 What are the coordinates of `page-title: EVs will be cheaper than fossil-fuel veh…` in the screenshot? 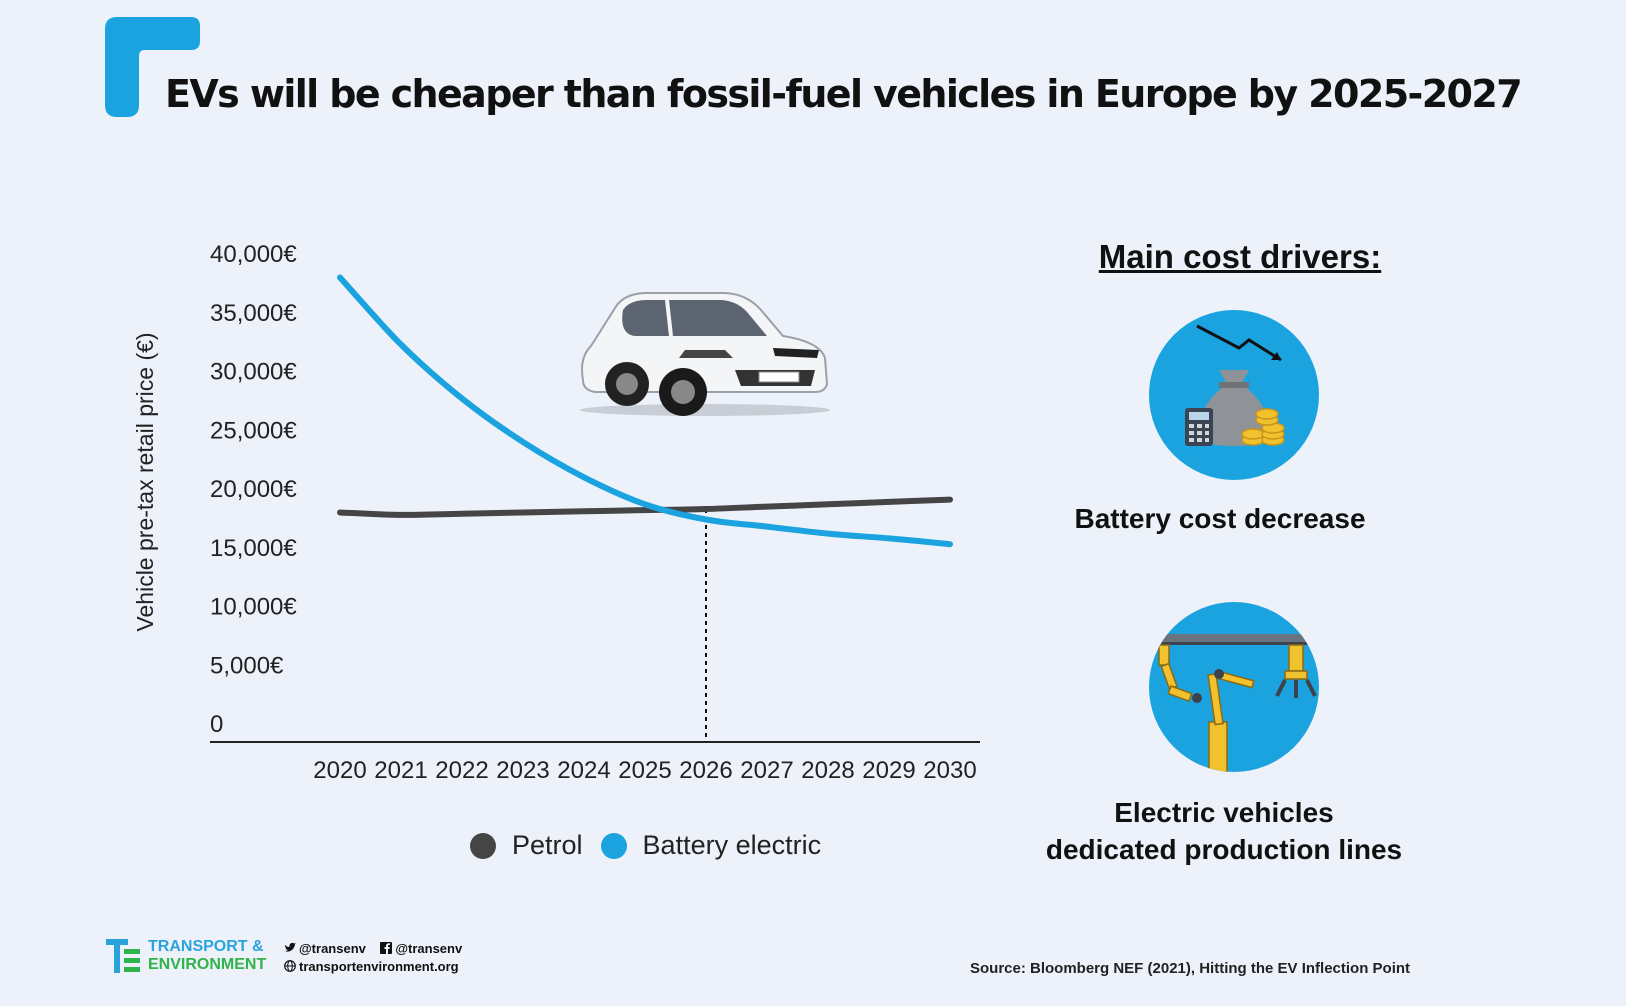 It's located at (844, 94).